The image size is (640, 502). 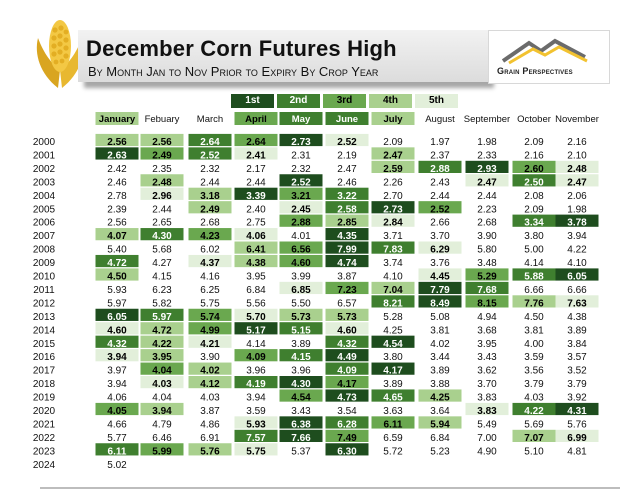 I want to click on value-cell: 4.27, so click(x=162, y=263).